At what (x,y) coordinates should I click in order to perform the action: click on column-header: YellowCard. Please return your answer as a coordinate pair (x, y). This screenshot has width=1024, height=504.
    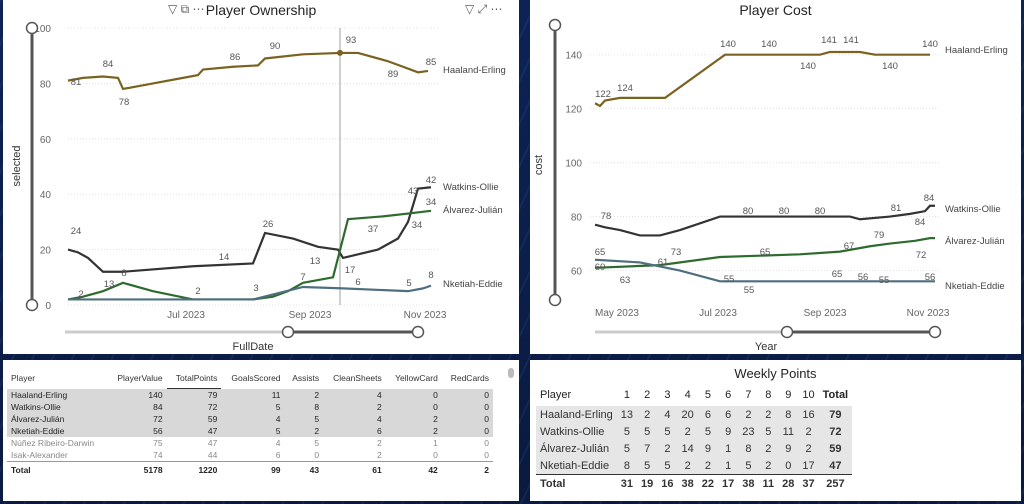
    Looking at the image, I should click on (416, 378).